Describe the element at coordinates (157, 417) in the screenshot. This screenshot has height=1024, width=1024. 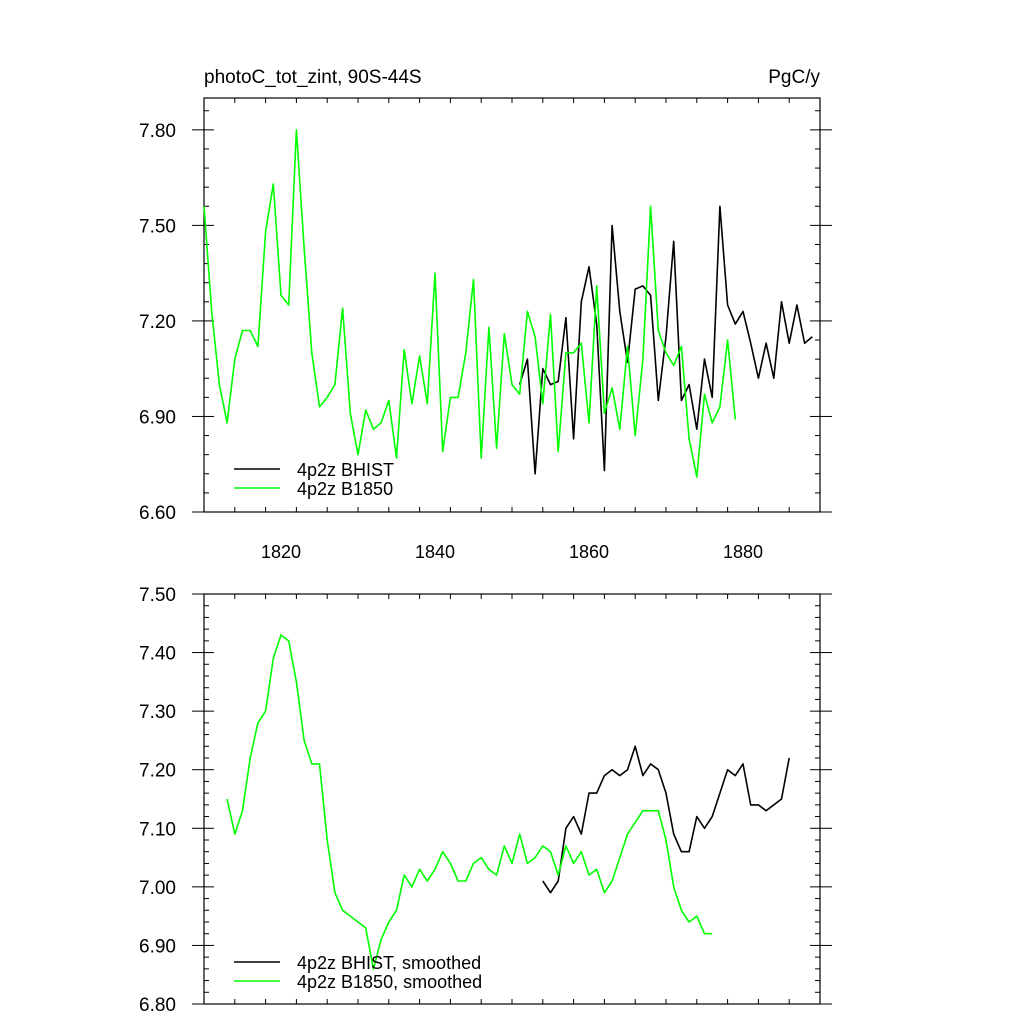
I see `y-tick-label: 6.90` at that location.